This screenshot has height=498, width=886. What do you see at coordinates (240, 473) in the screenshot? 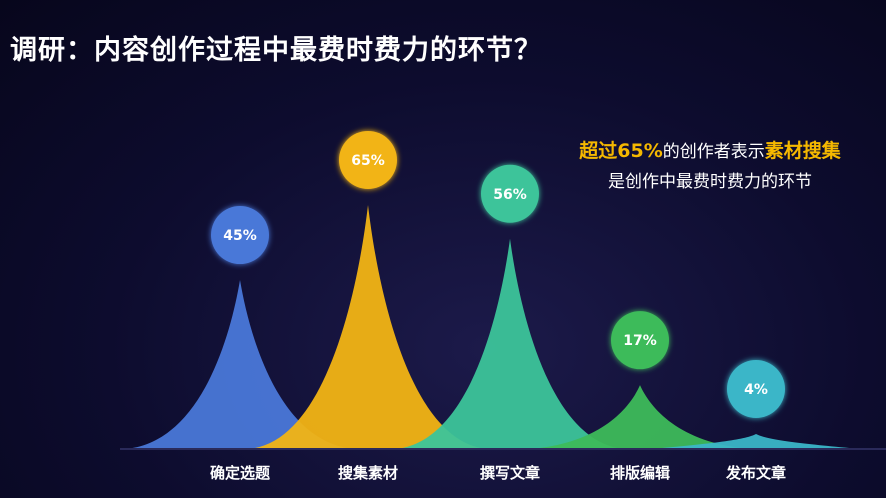
I see `category-label-1: 确定选题` at bounding box center [240, 473].